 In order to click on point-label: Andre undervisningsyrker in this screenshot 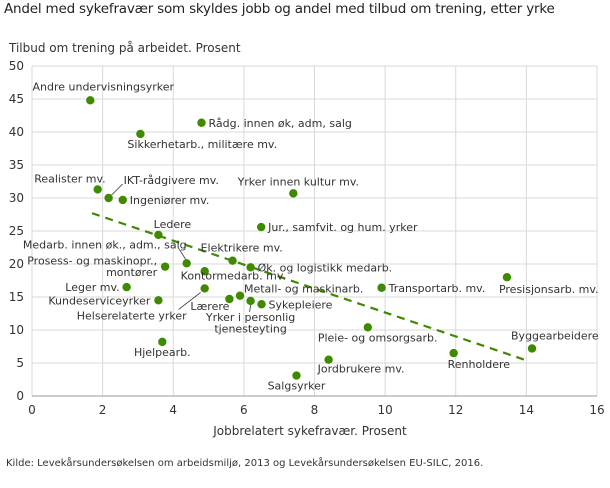, I will do `click(103, 86)`.